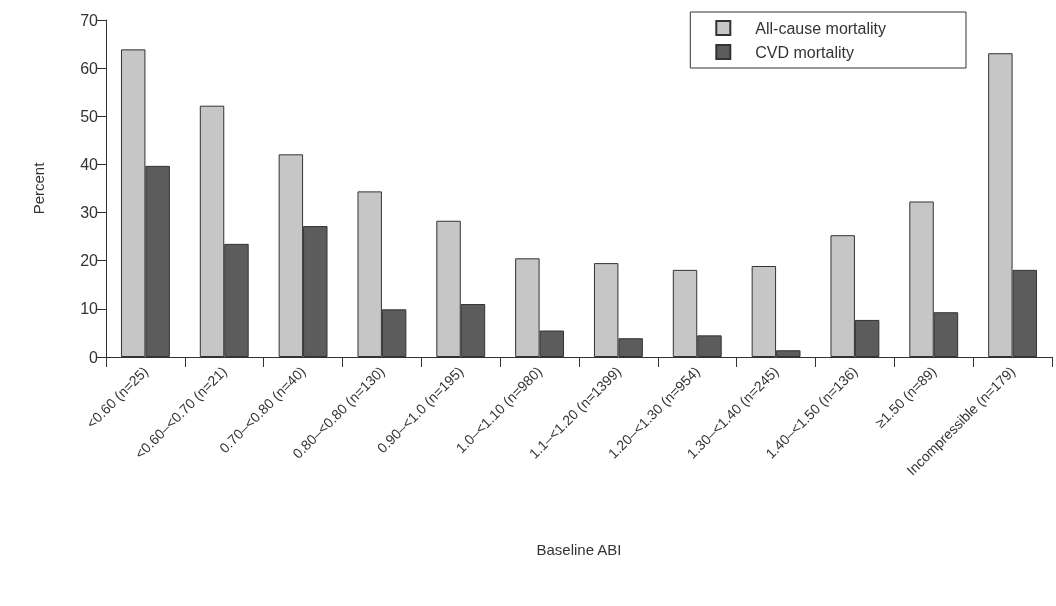 The height and width of the screenshot is (606, 1056). What do you see at coordinates (820, 28) in the screenshot?
I see `legend-label: All-cause mortality` at bounding box center [820, 28].